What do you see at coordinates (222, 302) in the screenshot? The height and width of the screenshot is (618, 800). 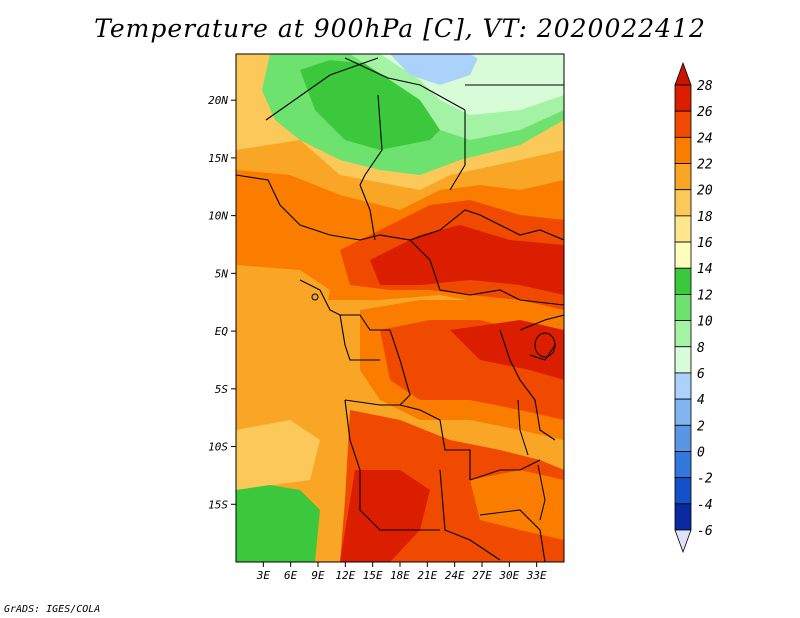 I see `latitude-axis: 20N 15N 10N 5N EQ 5S 10S 15S` at bounding box center [222, 302].